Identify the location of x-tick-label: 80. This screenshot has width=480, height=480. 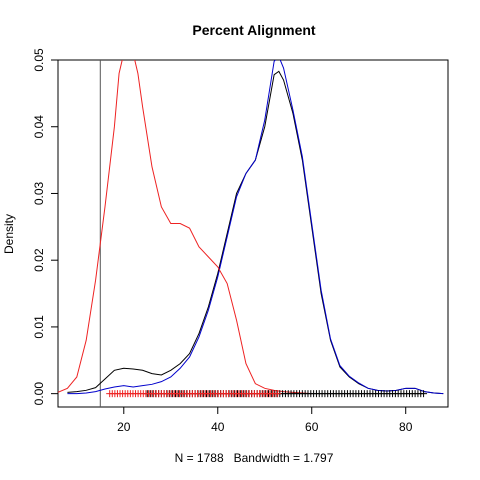
(406, 427).